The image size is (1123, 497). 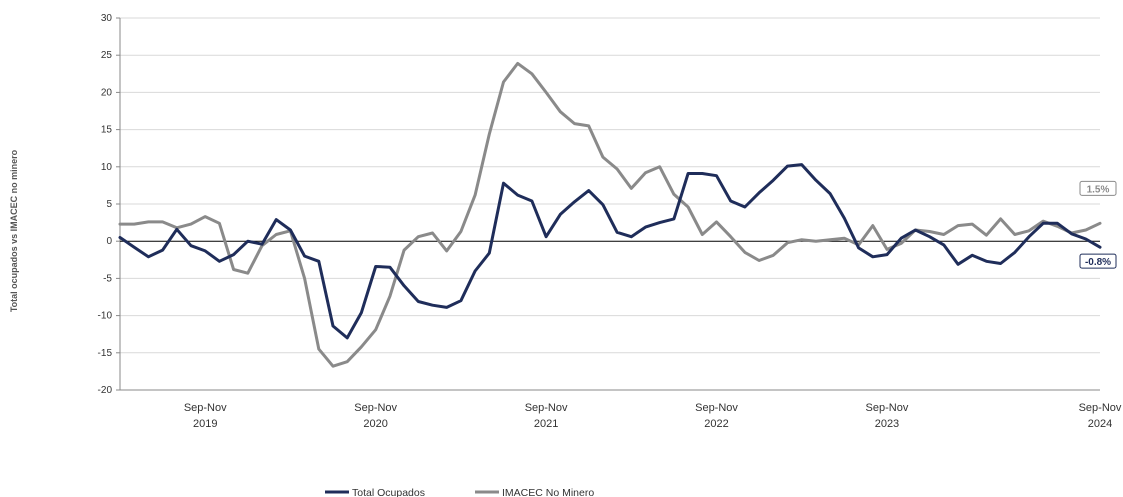 I want to click on x-tick-label-year: 2020, so click(x=375, y=424).